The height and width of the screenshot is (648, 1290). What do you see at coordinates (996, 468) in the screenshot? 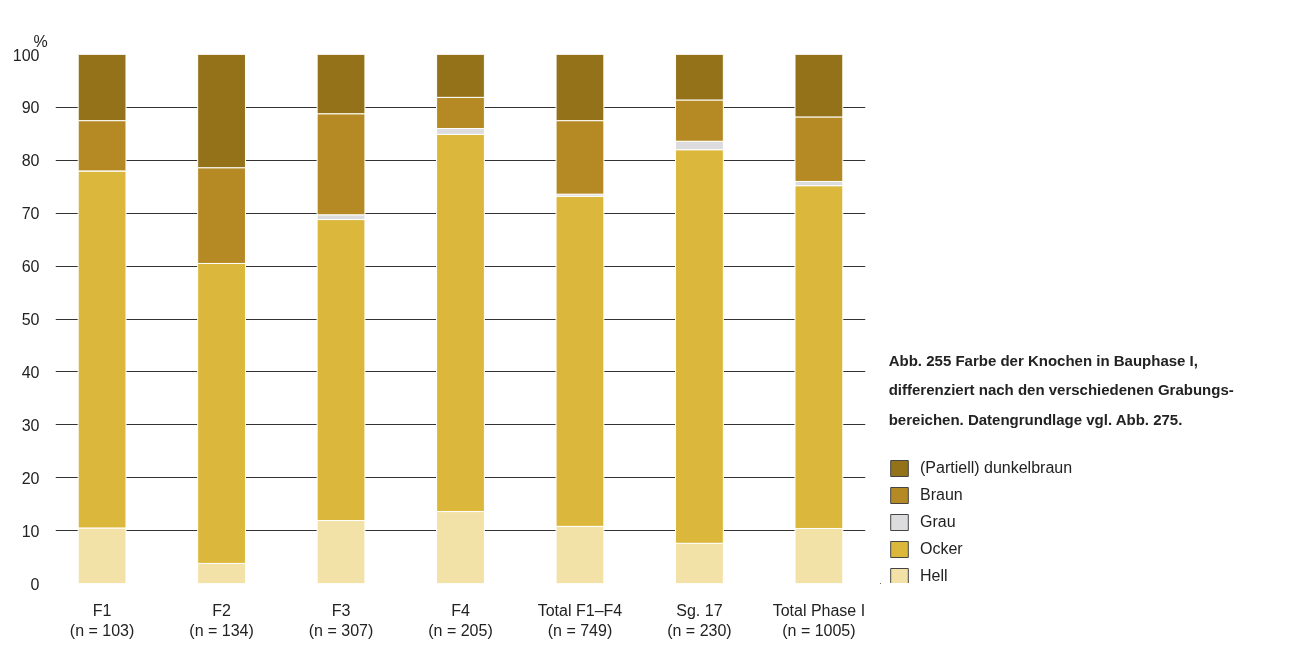
I see `legend-label: (Partiell) dunkelbraun` at bounding box center [996, 468].